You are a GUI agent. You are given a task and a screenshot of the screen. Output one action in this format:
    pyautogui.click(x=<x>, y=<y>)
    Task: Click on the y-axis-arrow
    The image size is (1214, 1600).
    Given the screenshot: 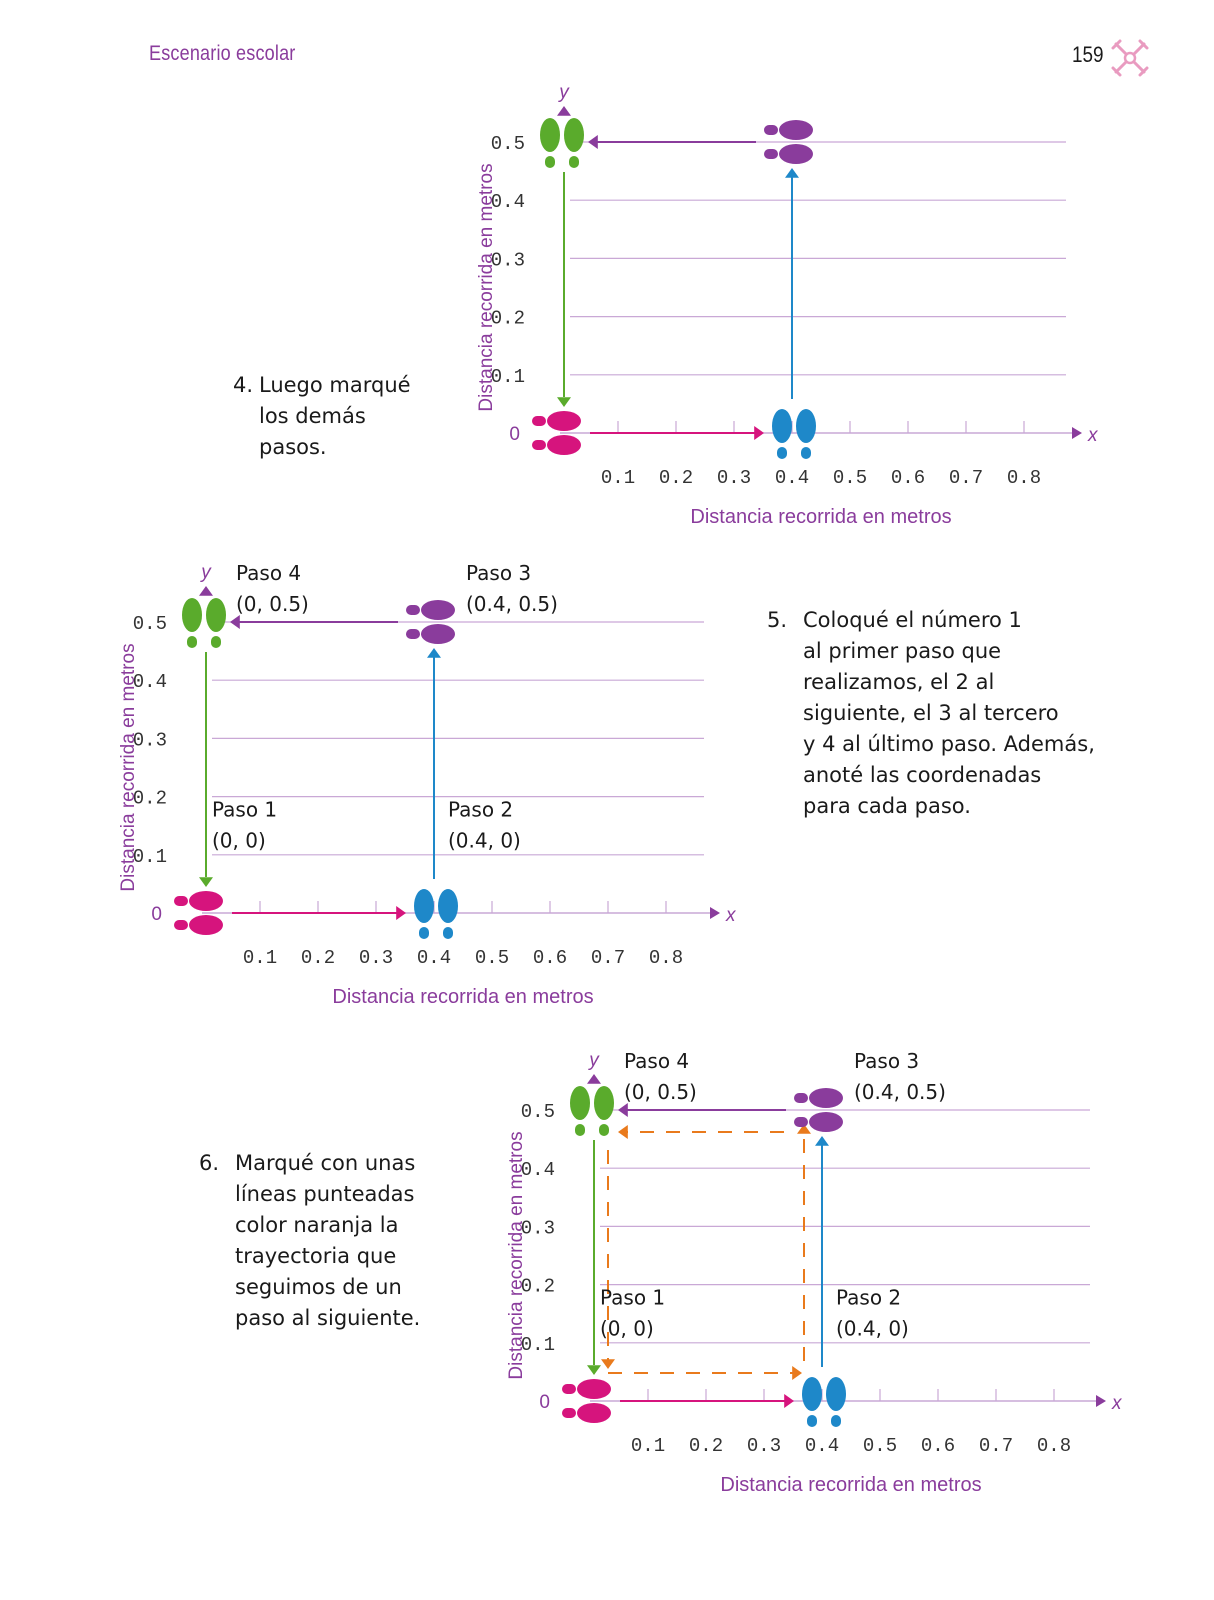 What is the action you would take?
    pyautogui.click(x=594, y=1079)
    